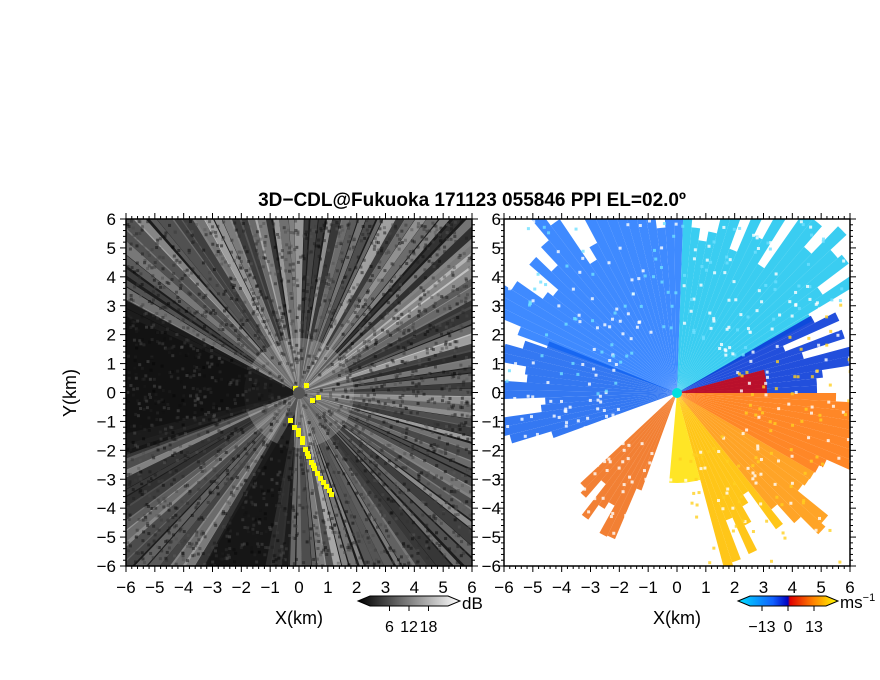  Describe the element at coordinates (491, 479) in the screenshot. I see `y-tick-label: −3` at that location.